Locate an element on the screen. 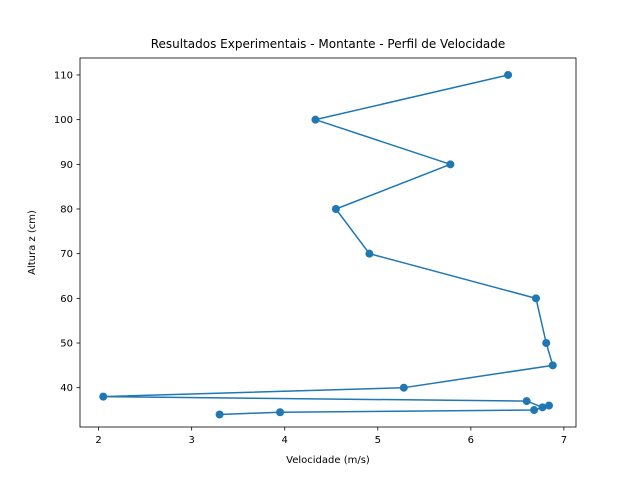 This screenshot has width=640, height=485. x-tick-label: 6 is located at coordinates (471, 440).